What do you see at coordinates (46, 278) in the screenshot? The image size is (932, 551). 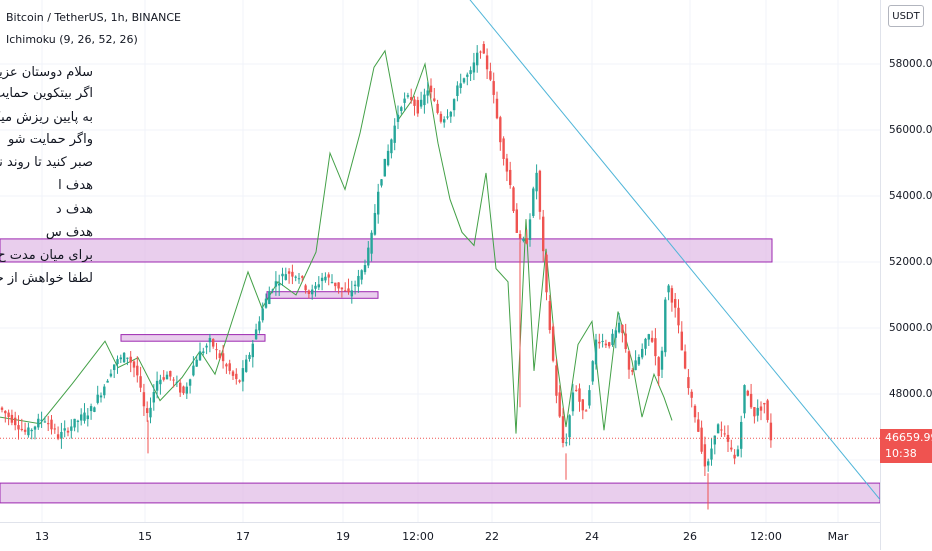 I see `annotation-line: لطفا خواهش از حد ضرر` at bounding box center [46, 278].